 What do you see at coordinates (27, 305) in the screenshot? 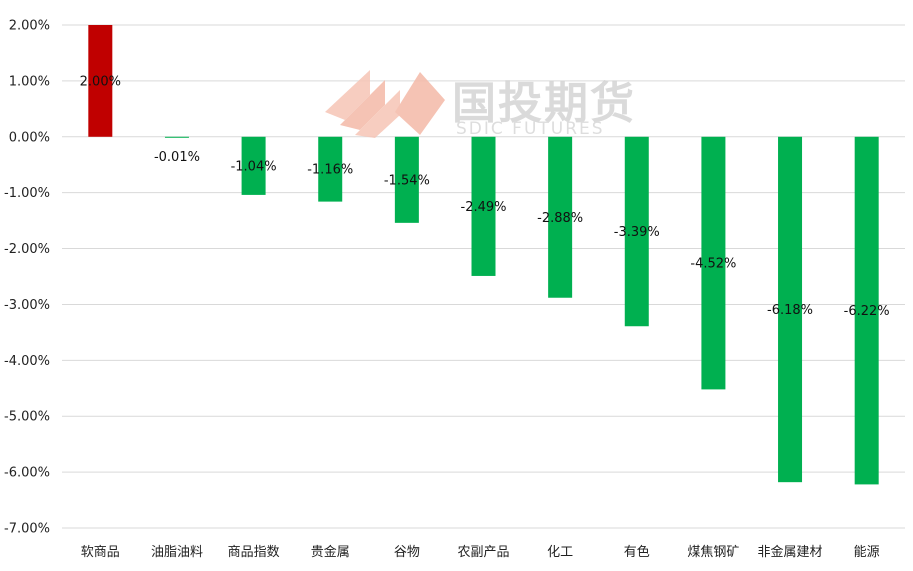
I see `y-tick-label: -3.00%` at bounding box center [27, 305].